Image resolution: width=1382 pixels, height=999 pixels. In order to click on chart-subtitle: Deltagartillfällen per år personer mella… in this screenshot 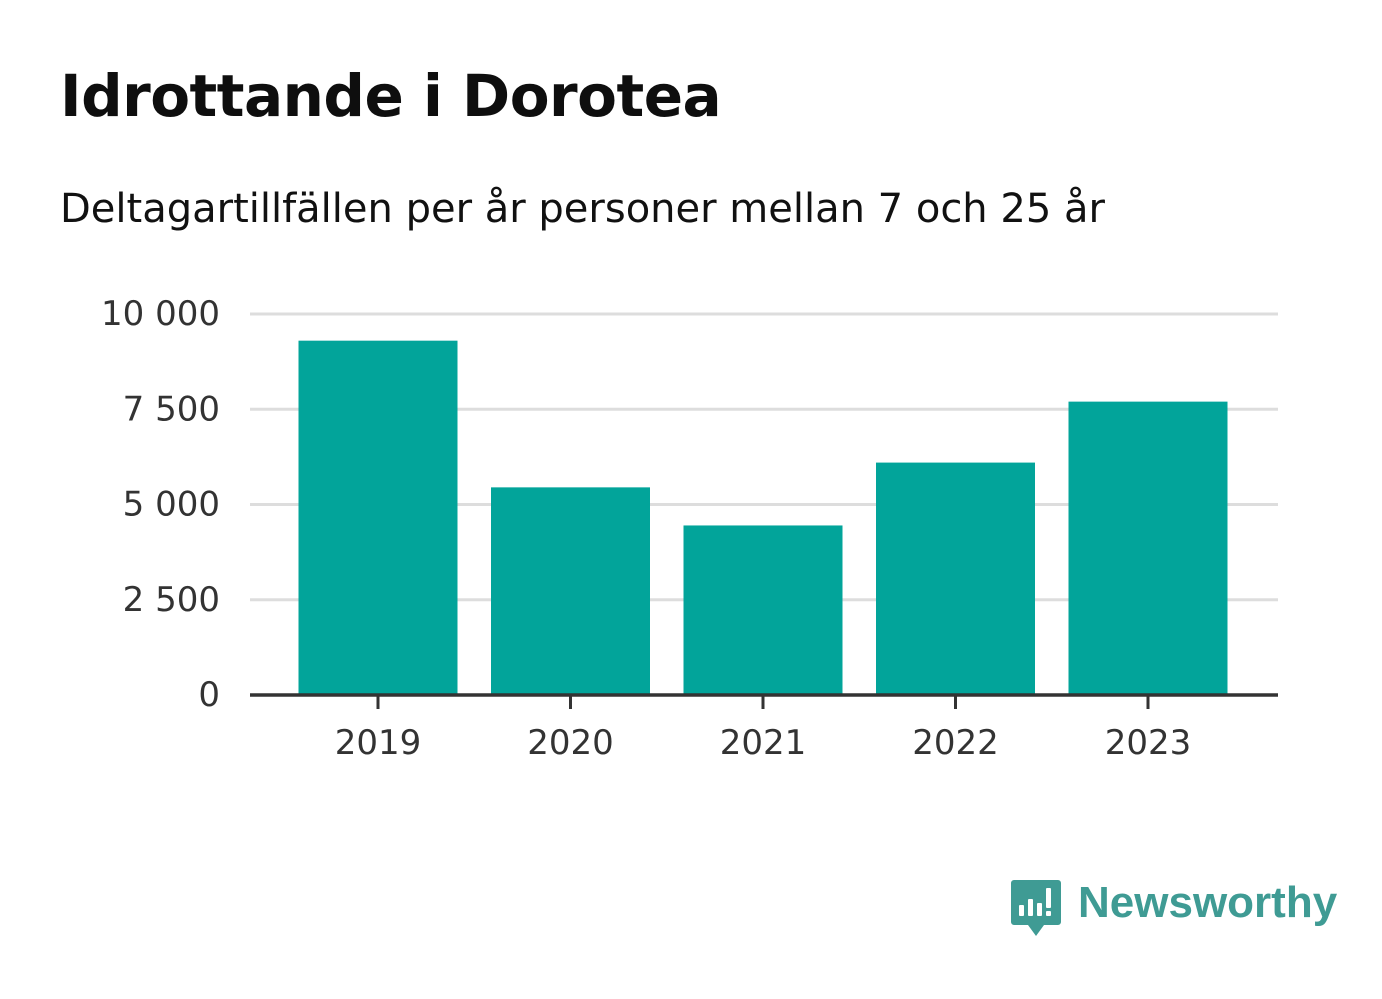, I will do `click(582, 209)`.